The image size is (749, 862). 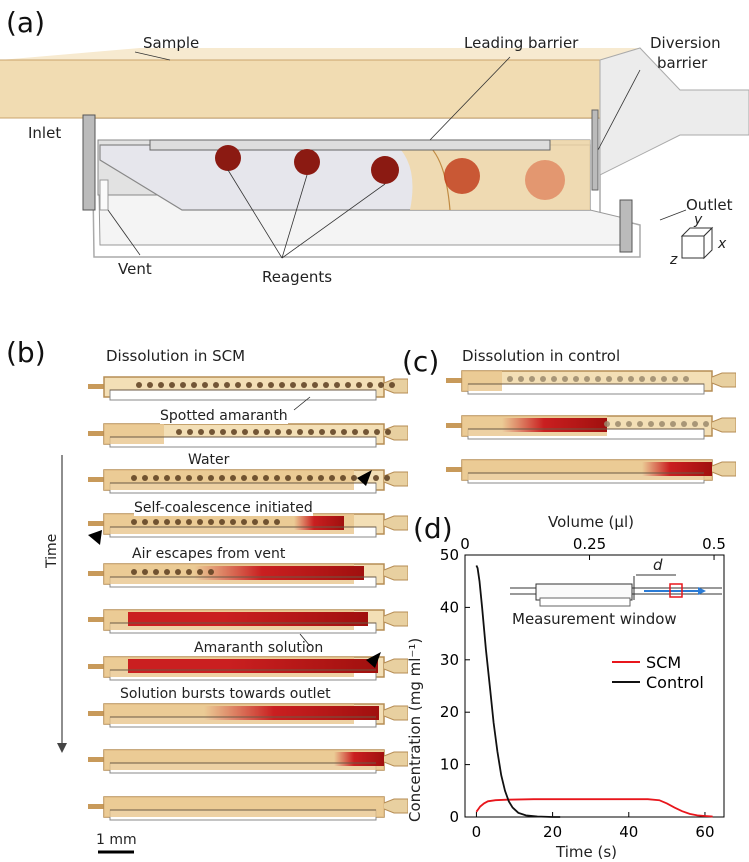 What do you see at coordinates (541, 356) in the screenshot?
I see `panel-c-title: Dissolution in control` at bounding box center [541, 356].